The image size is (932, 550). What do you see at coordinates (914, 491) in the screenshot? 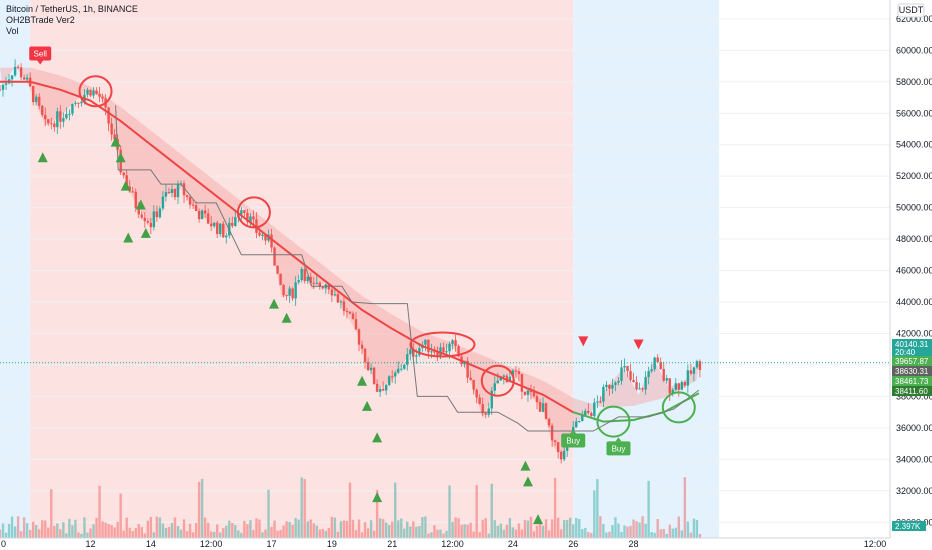
I see `y-tick-label: 32000.00` at bounding box center [914, 491].